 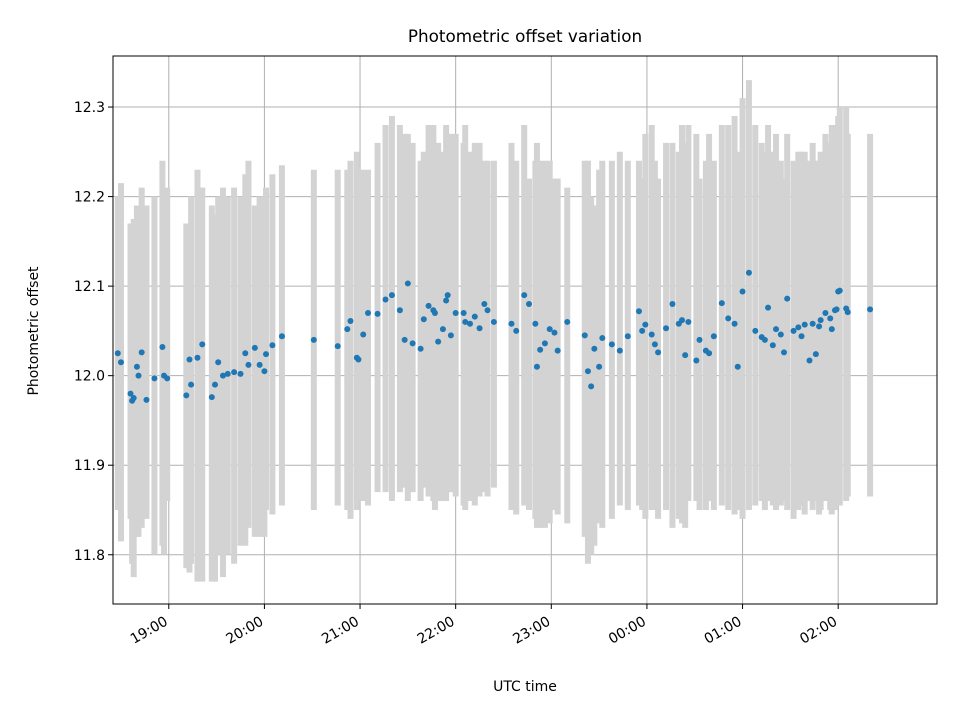 I want to click on y-tick-label: 11.9, so click(x=89, y=466).